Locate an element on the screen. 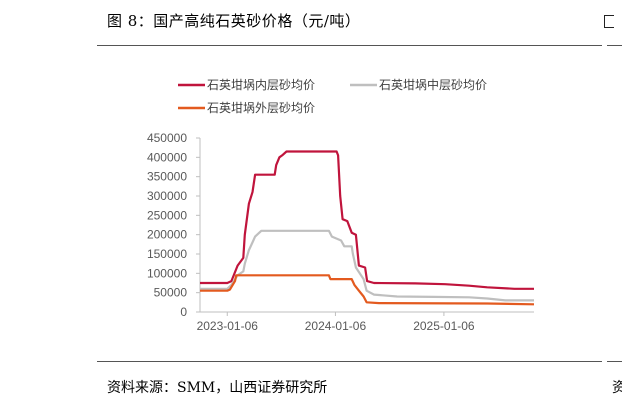  y-tick-label: 150000 is located at coordinates (167, 254).